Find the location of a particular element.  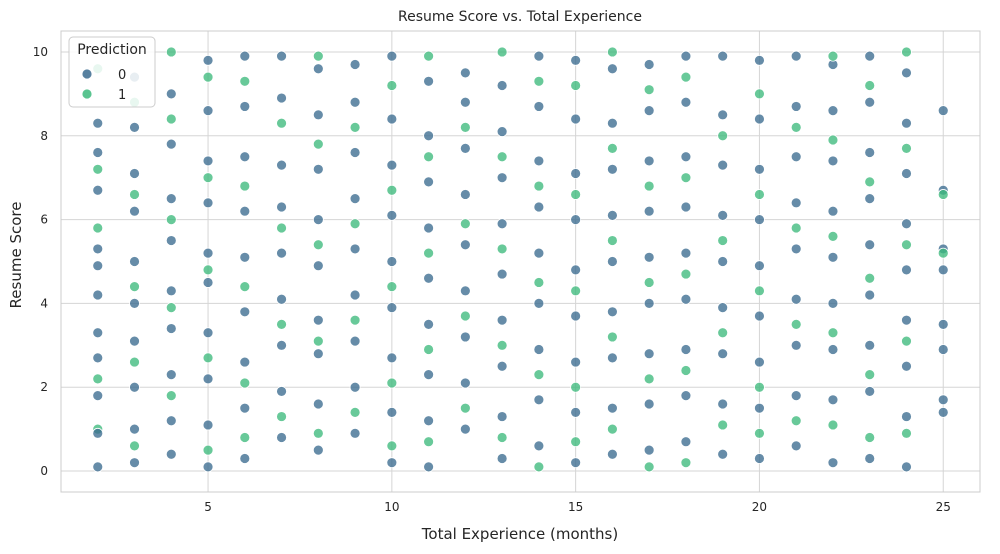

x-tick-label: 20 is located at coordinates (759, 507).